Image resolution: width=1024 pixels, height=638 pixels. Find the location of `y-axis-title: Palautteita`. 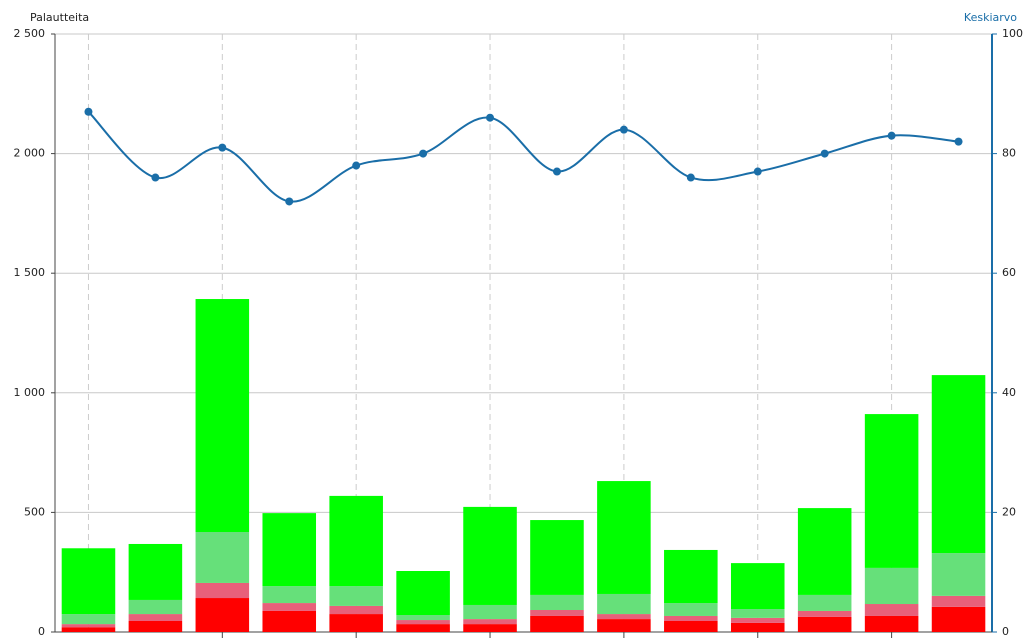

y-axis-title: Palautteita is located at coordinates (59, 17).